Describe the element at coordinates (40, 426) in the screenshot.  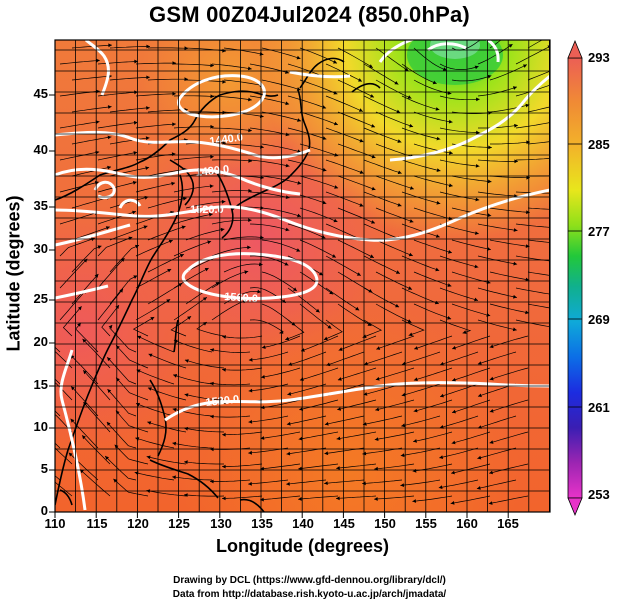
I see `y-tick-label: 10` at that location.